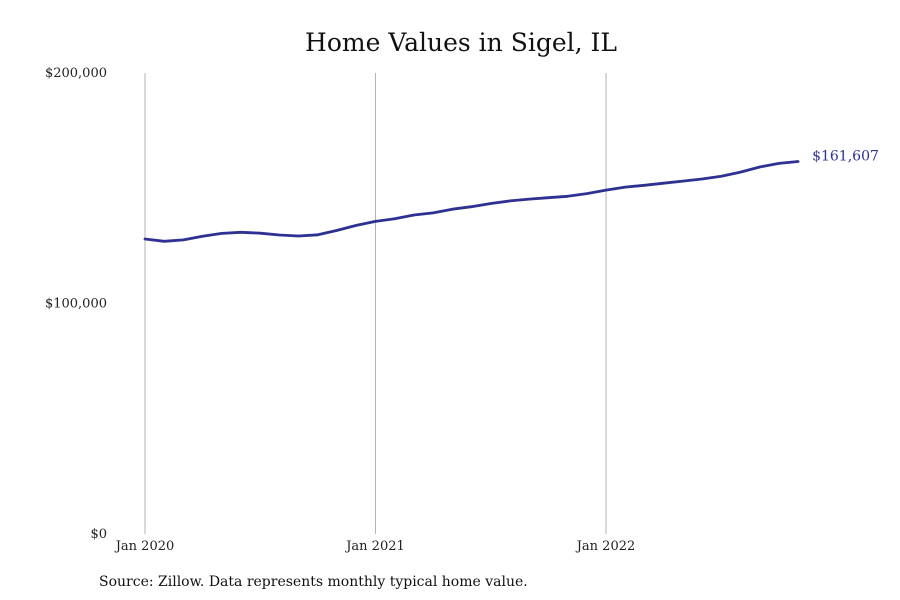  I want to click on x-tick-label-2: Jan 2022, so click(605, 546).